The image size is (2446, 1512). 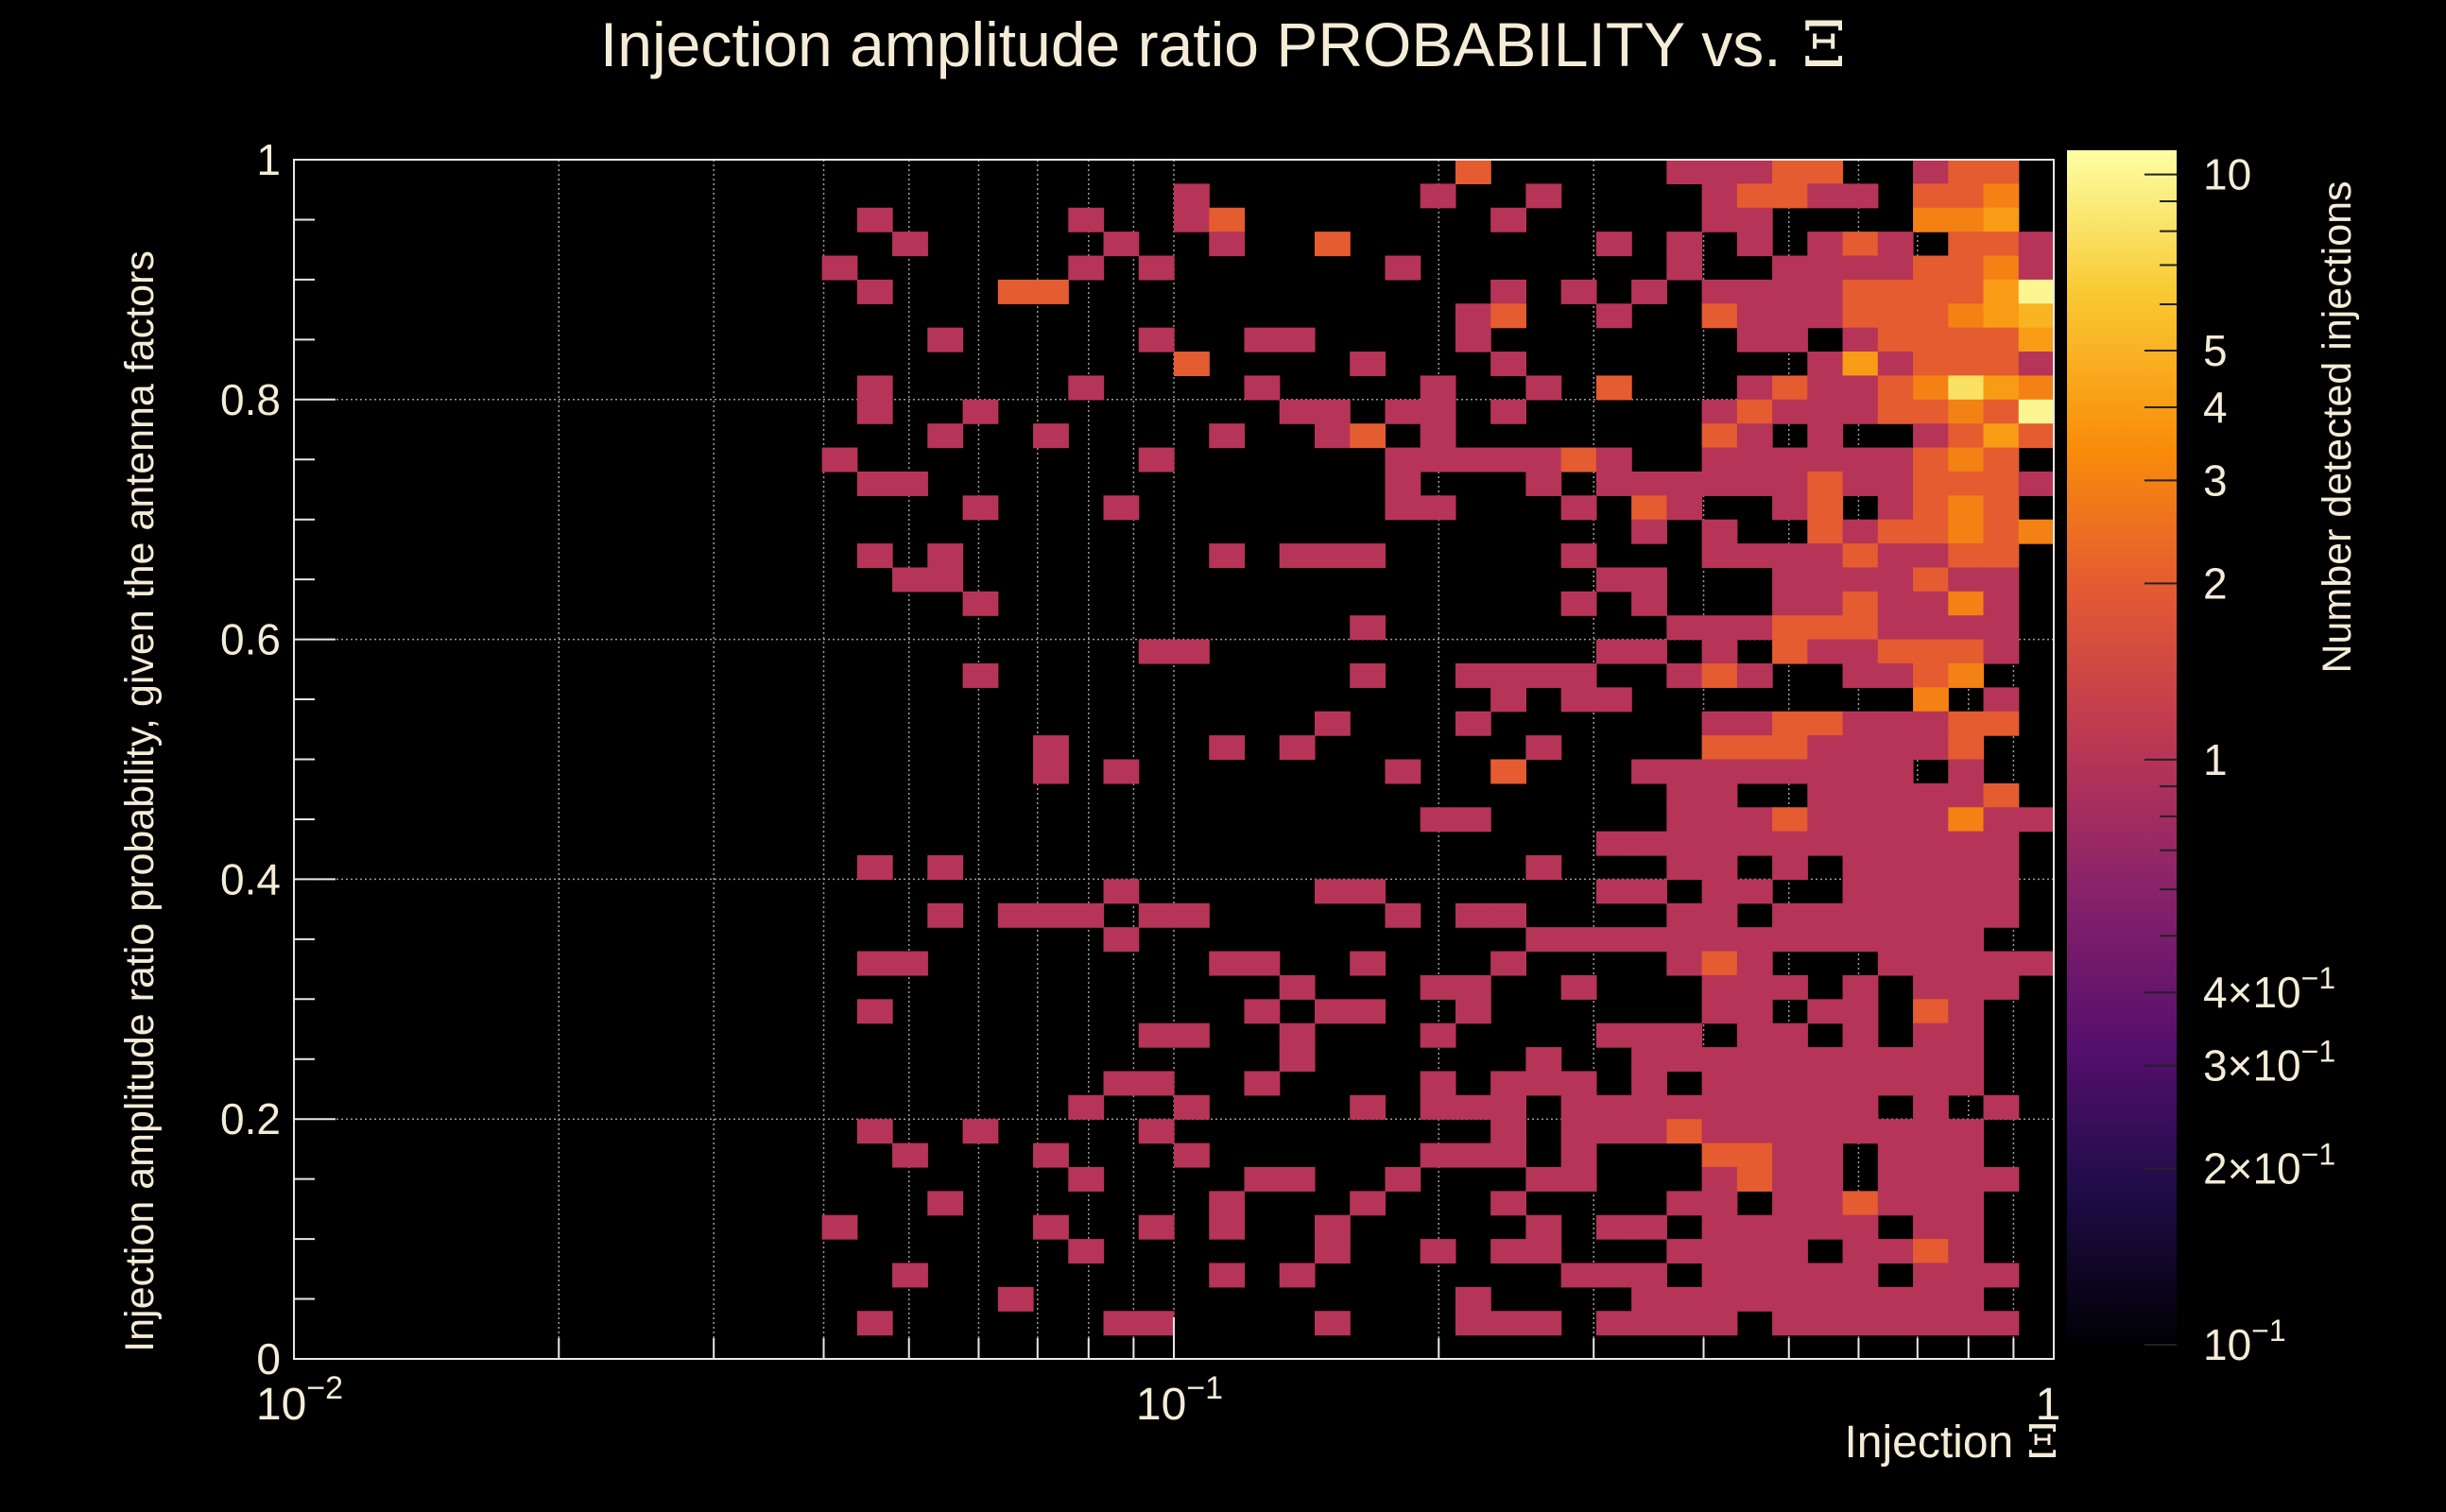 What do you see at coordinates (2042, 1442) in the screenshot?
I see `x-axis-xi-symbol: Ξ` at bounding box center [2042, 1442].